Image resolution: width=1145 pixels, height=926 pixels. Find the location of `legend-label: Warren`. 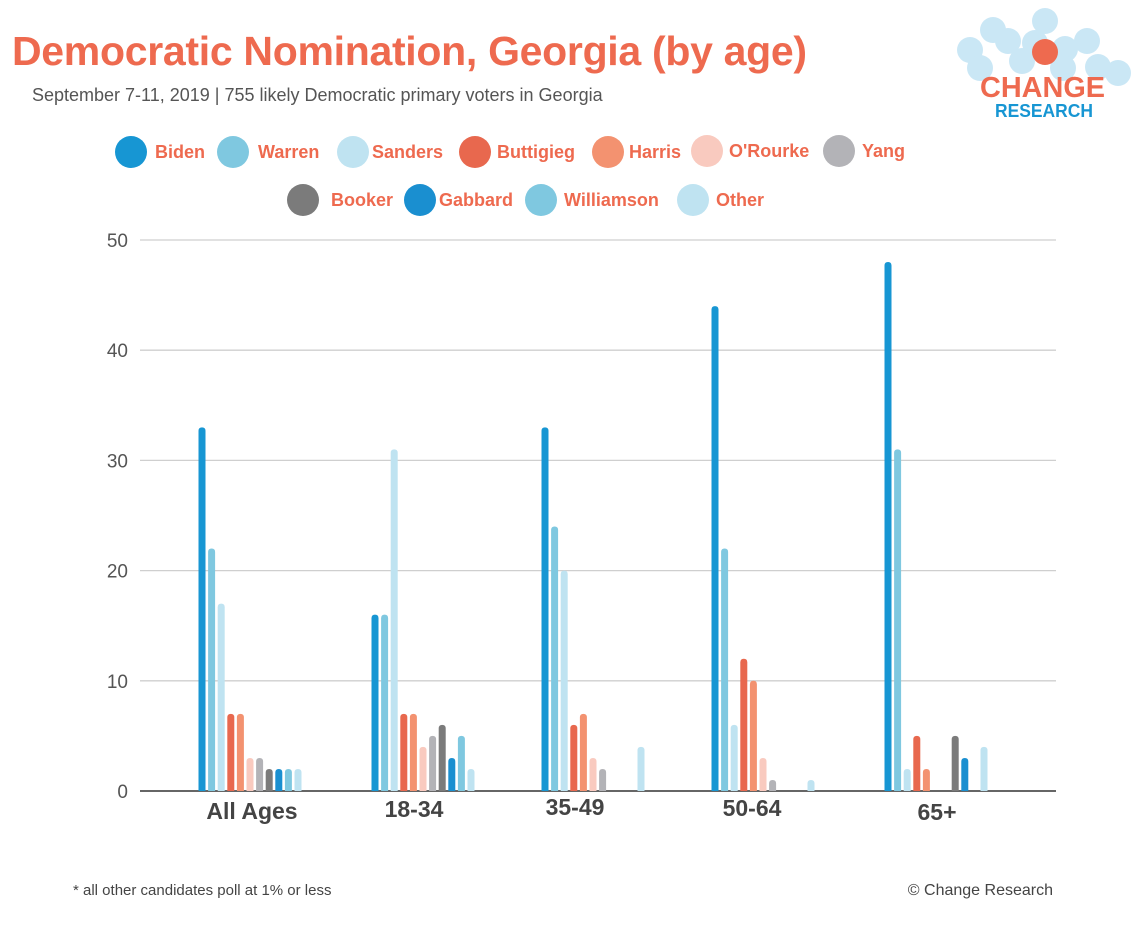

legend-label: Warren is located at coordinates (288, 152).